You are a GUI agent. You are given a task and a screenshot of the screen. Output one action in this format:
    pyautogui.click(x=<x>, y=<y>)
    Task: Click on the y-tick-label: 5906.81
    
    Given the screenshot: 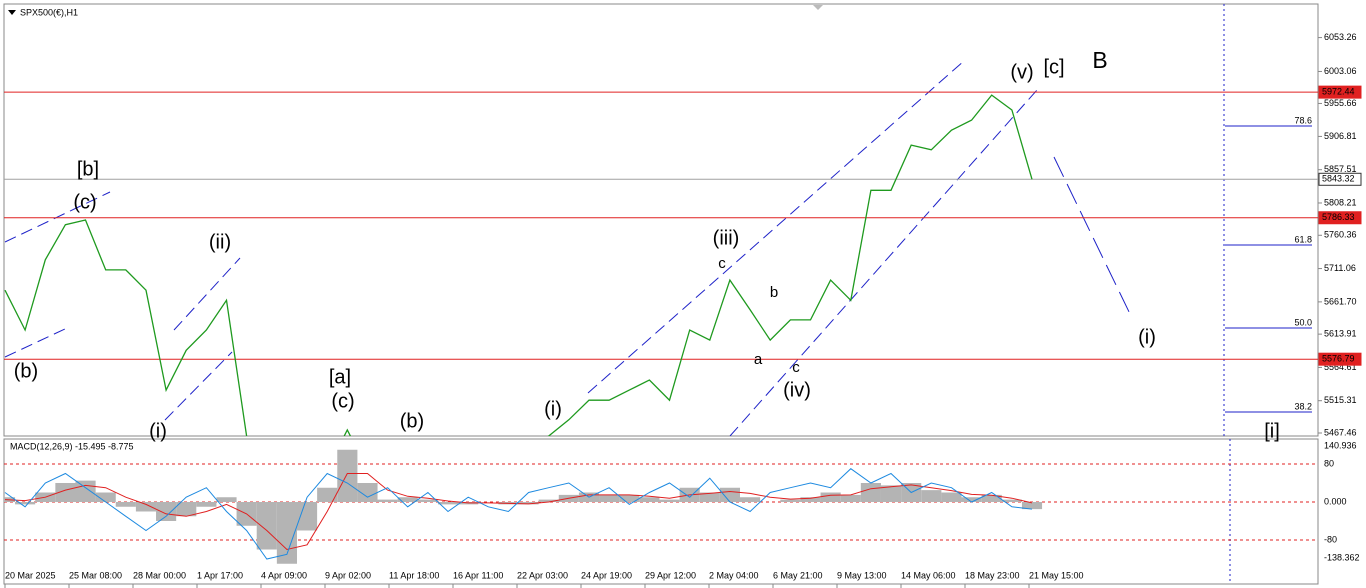 What is the action you would take?
    pyautogui.click(x=1340, y=136)
    